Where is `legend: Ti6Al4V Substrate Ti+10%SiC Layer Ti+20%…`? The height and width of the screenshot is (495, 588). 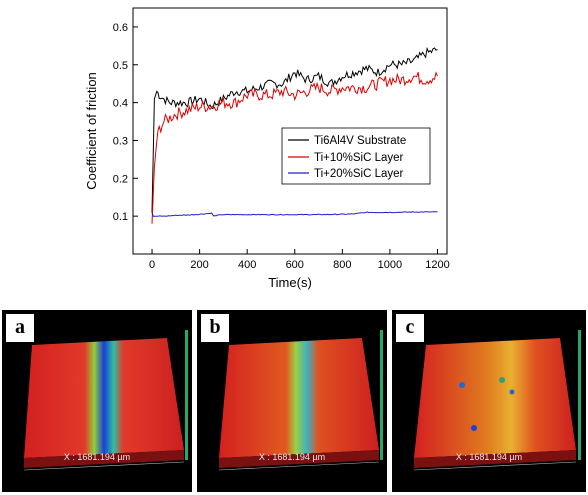
legend: Ti6Al4V Substrate Ti+10%SiC Layer Ti+20%… is located at coordinates (356, 156).